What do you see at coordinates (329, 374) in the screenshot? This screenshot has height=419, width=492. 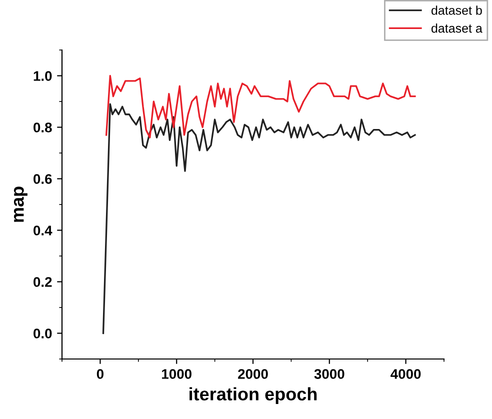 I see `x-tick-label: 3000` at bounding box center [329, 374].